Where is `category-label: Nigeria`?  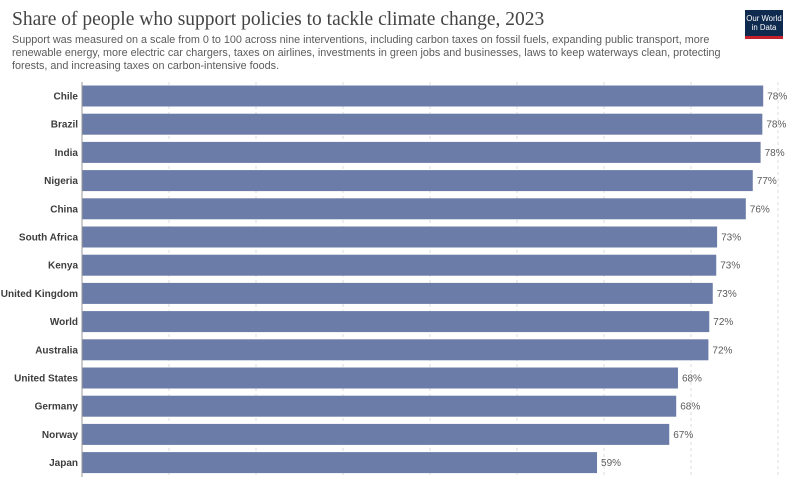
category-label: Nigeria is located at coordinates (61, 181).